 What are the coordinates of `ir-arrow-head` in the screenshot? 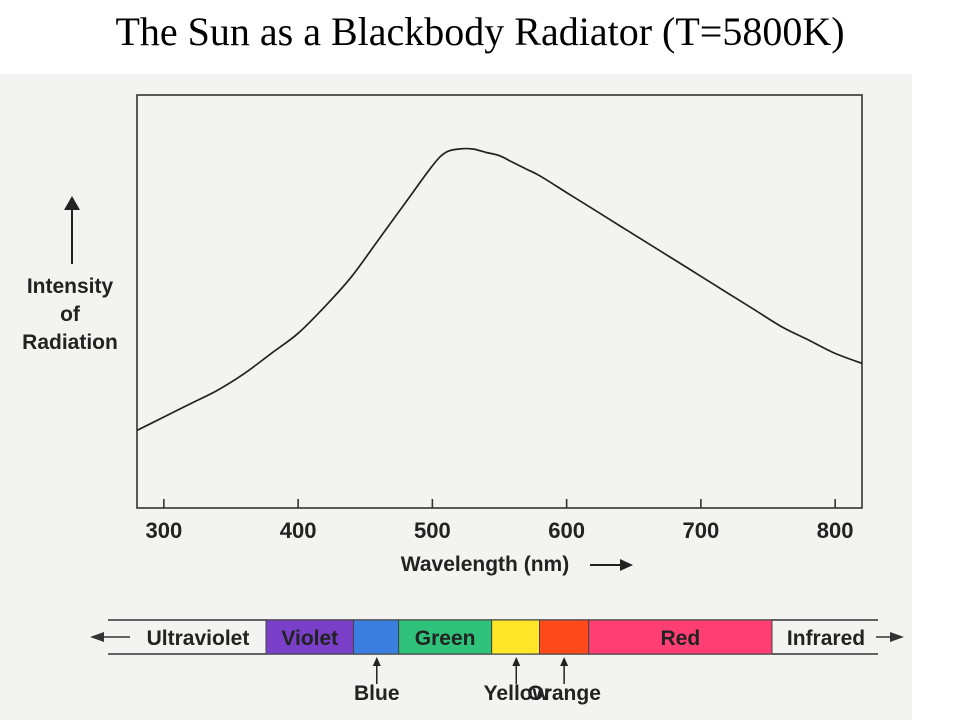 It's located at (897, 637).